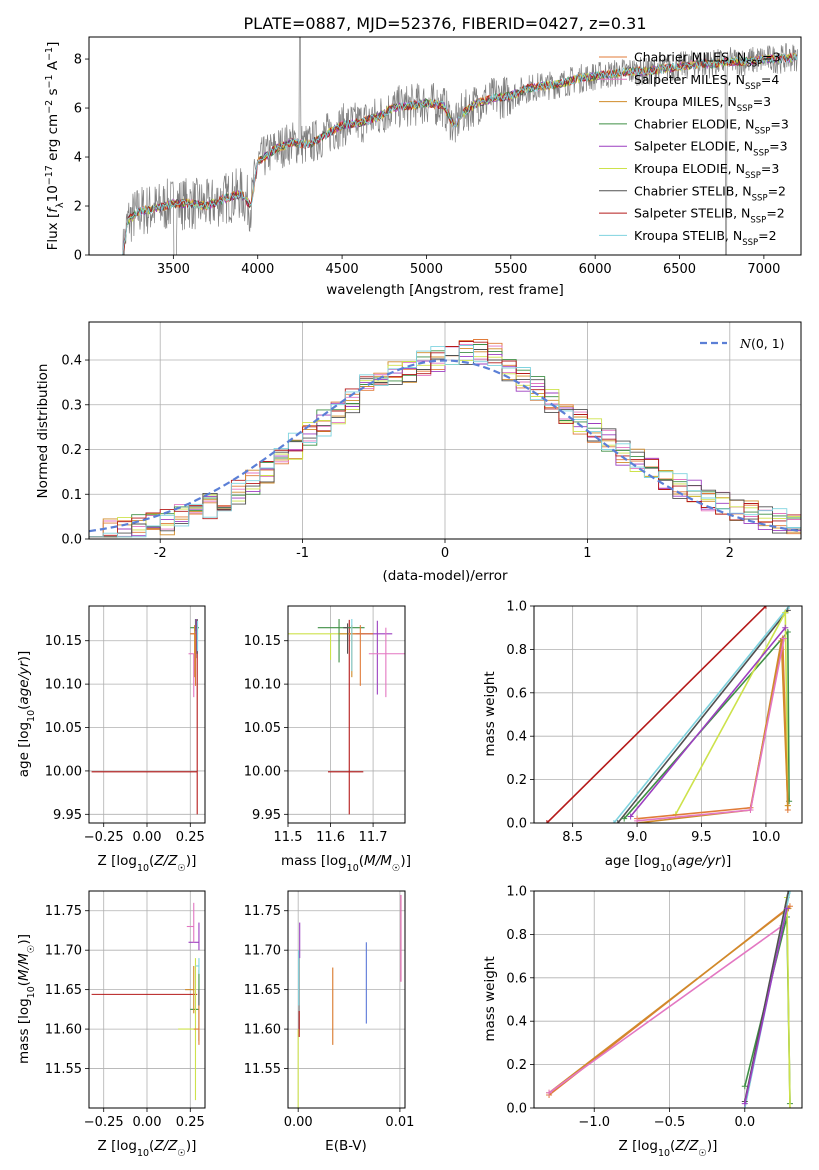  Describe the element at coordinates (346, 863) in the screenshot. I see `x-axis-label: mass [log10(M/M☉)]` at that location.